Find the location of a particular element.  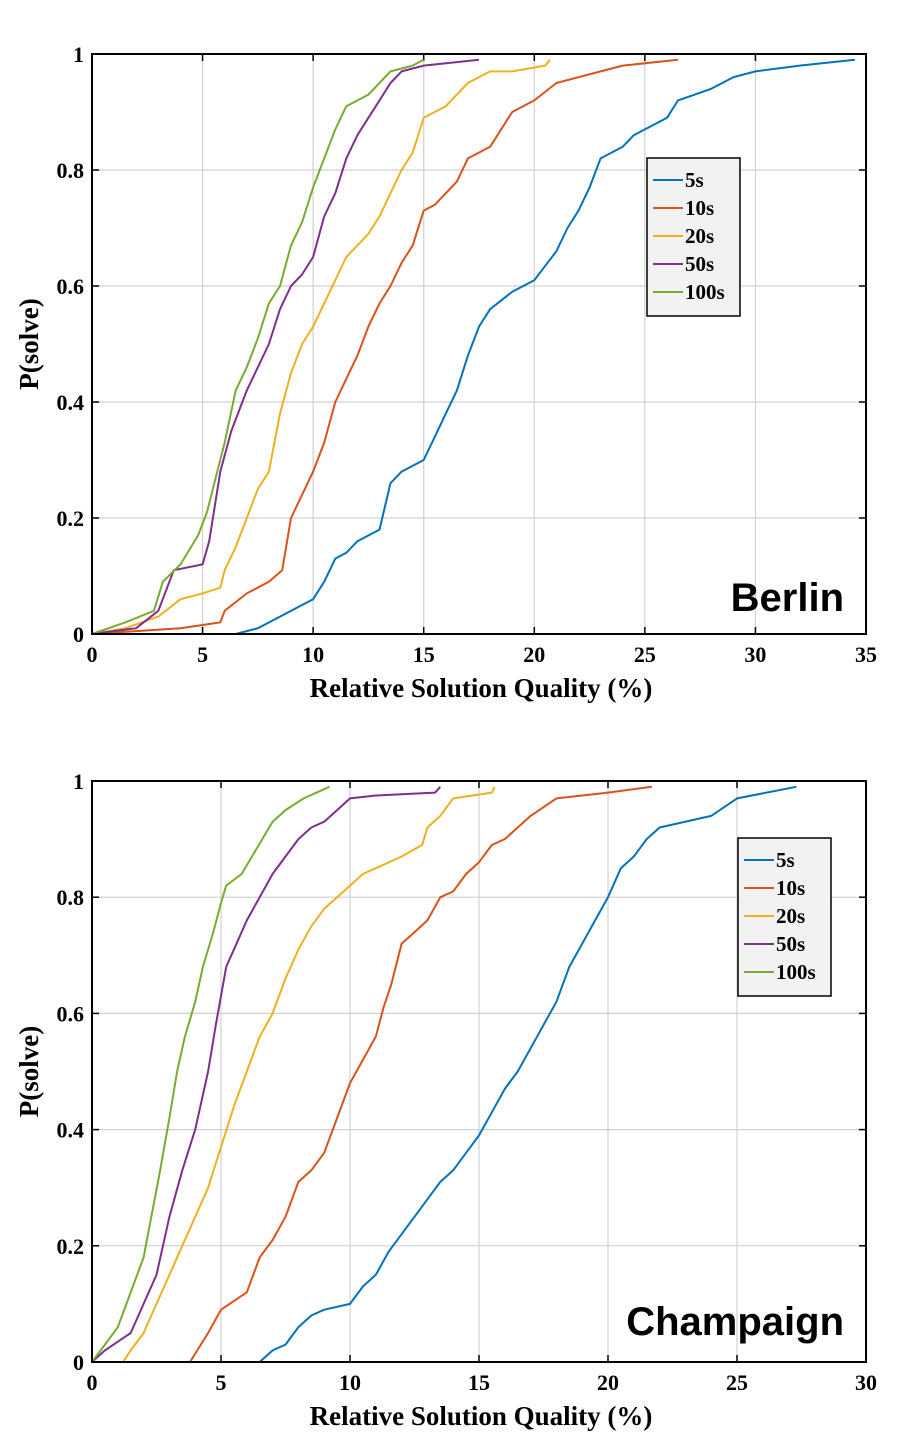

panel-label: Berlin is located at coordinates (787, 598).